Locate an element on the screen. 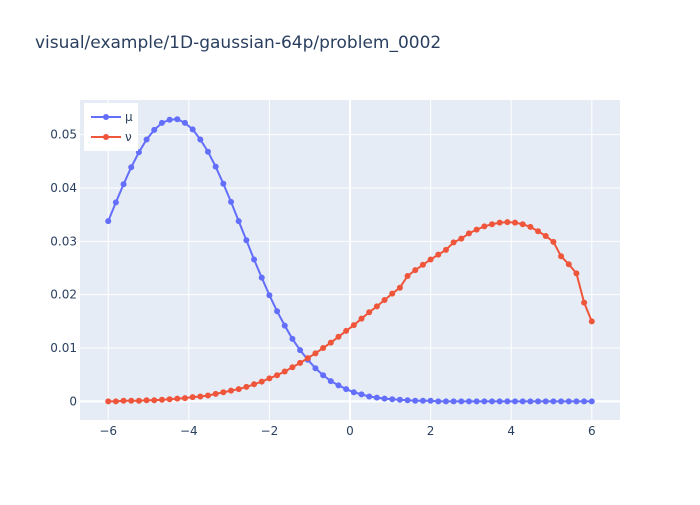  x-tick-label: 4 is located at coordinates (511, 431).